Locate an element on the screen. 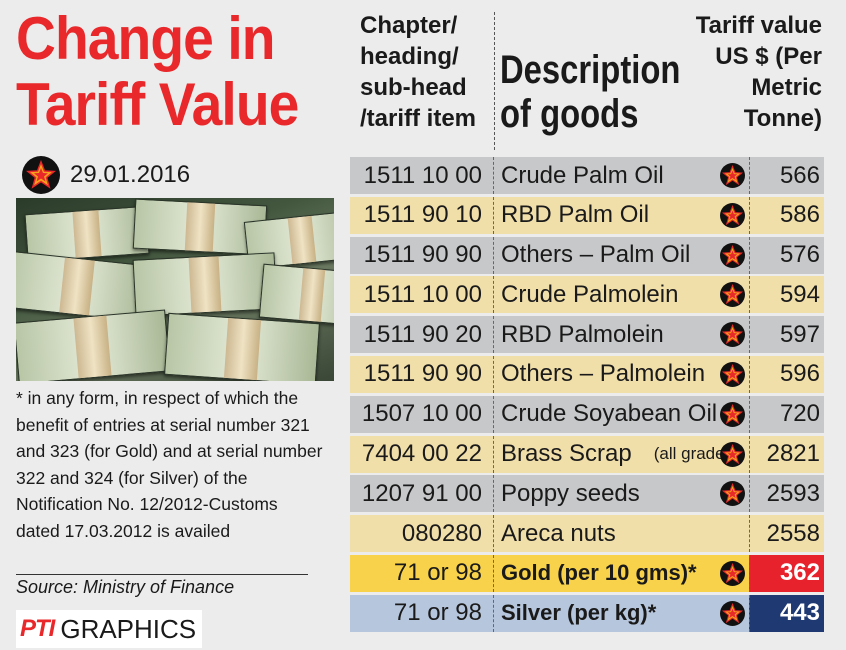  tariff-value: 576 is located at coordinates (786, 255).